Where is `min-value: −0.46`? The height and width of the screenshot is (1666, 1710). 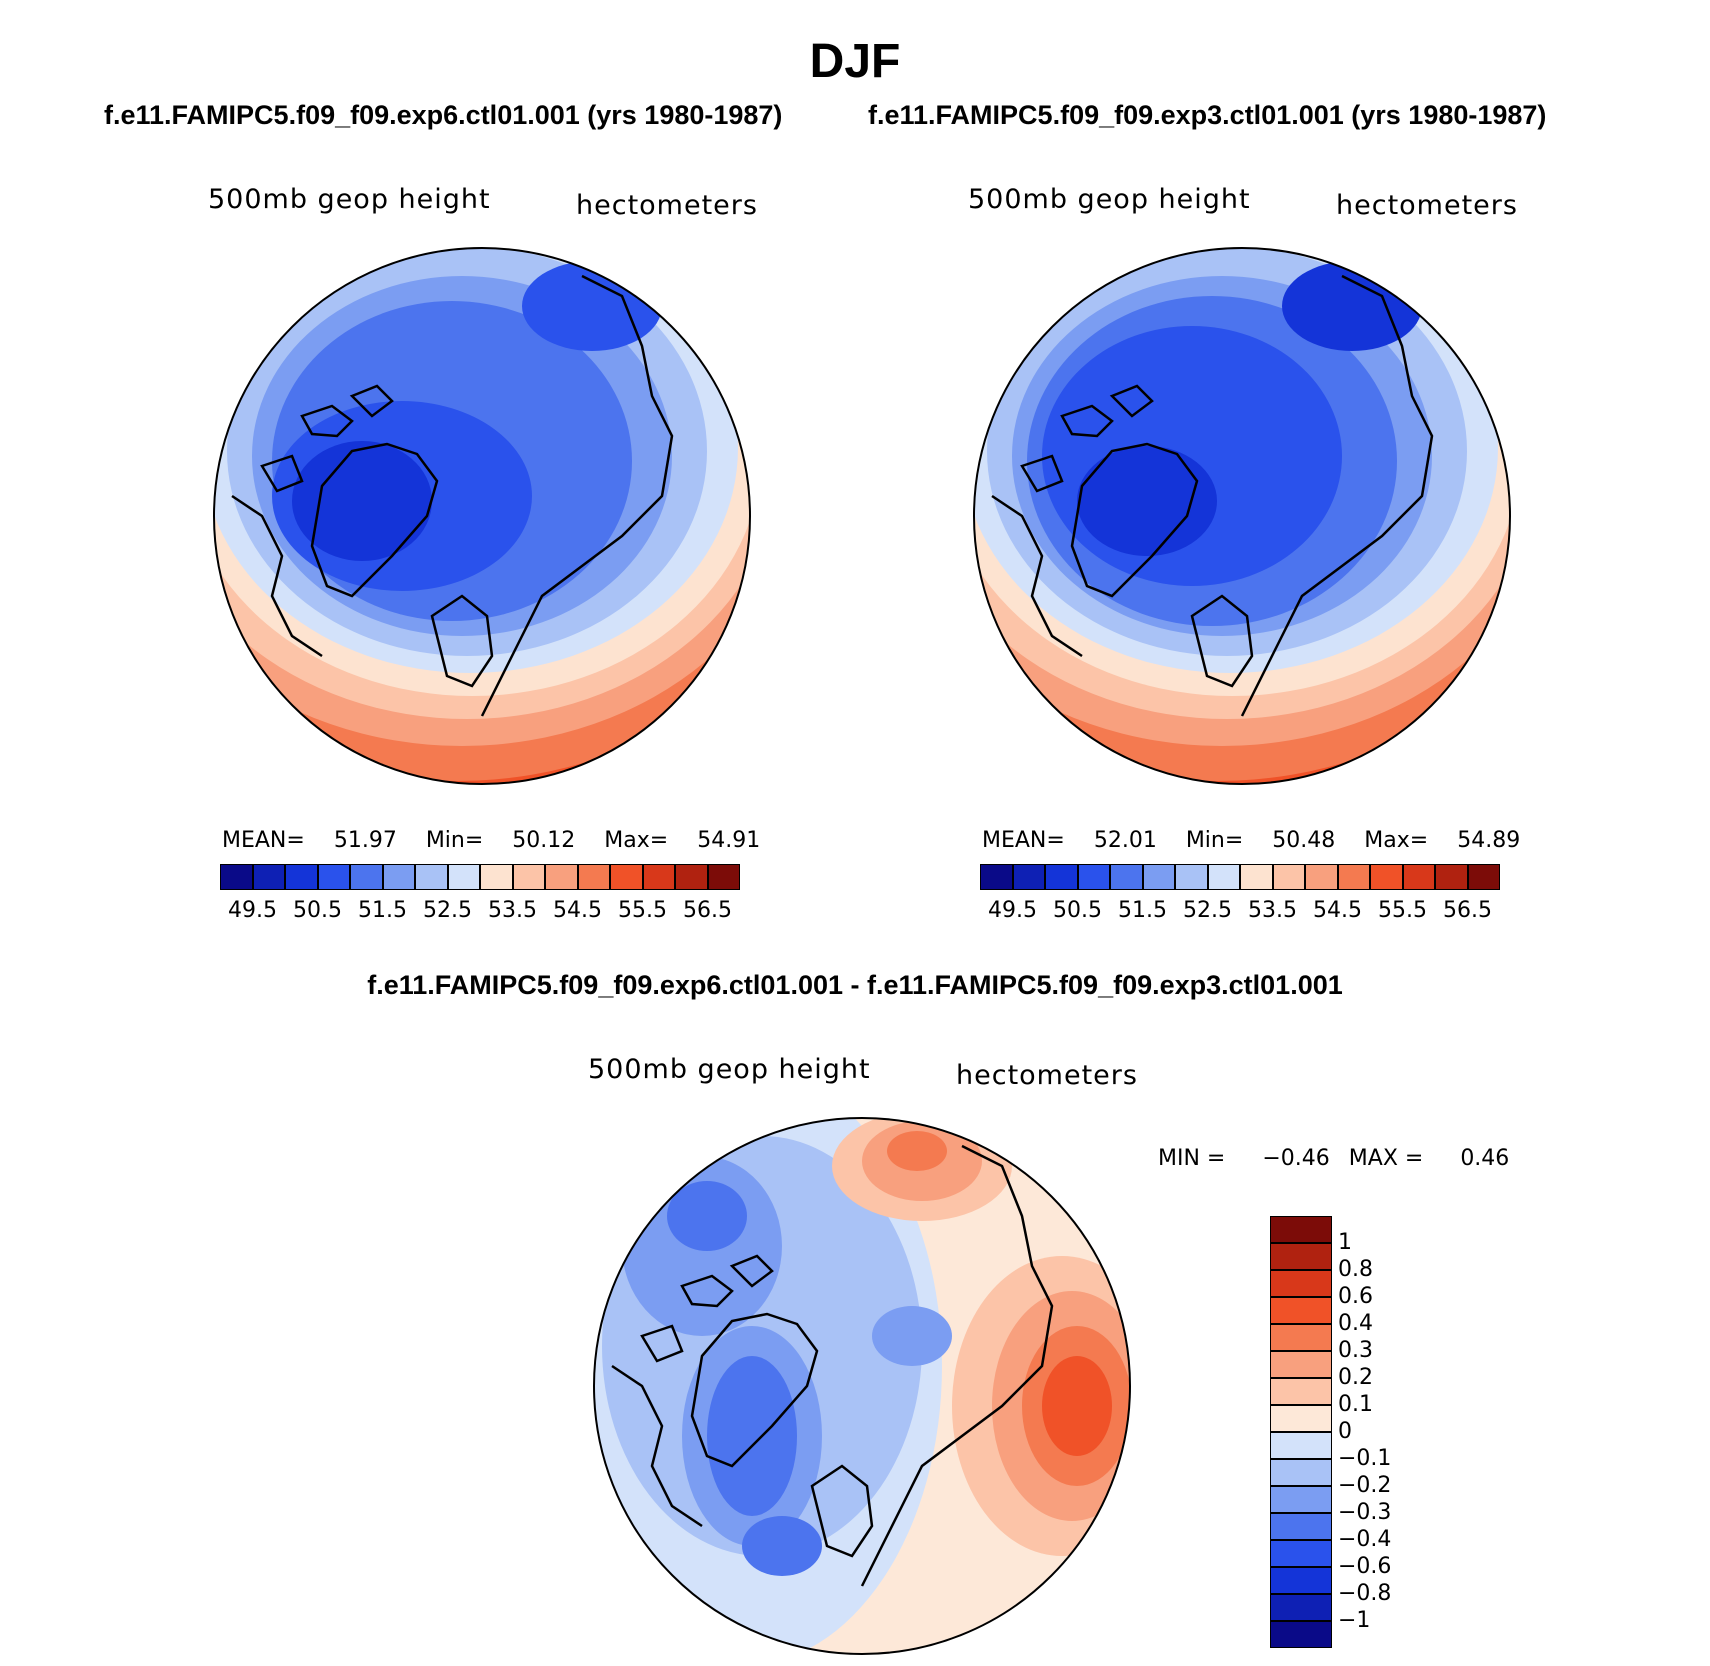 min-value: −0.46 is located at coordinates (1296, 1158).